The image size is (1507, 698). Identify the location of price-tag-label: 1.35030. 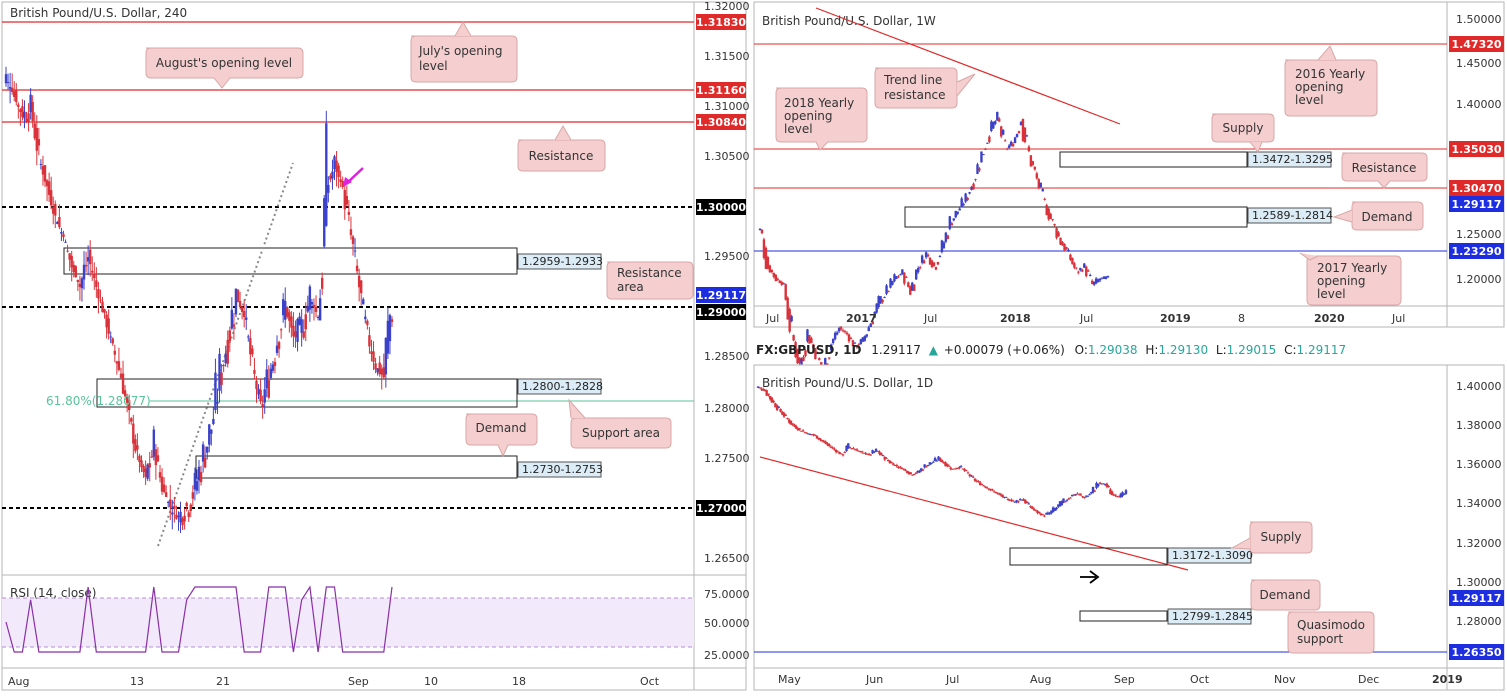
(1476, 149).